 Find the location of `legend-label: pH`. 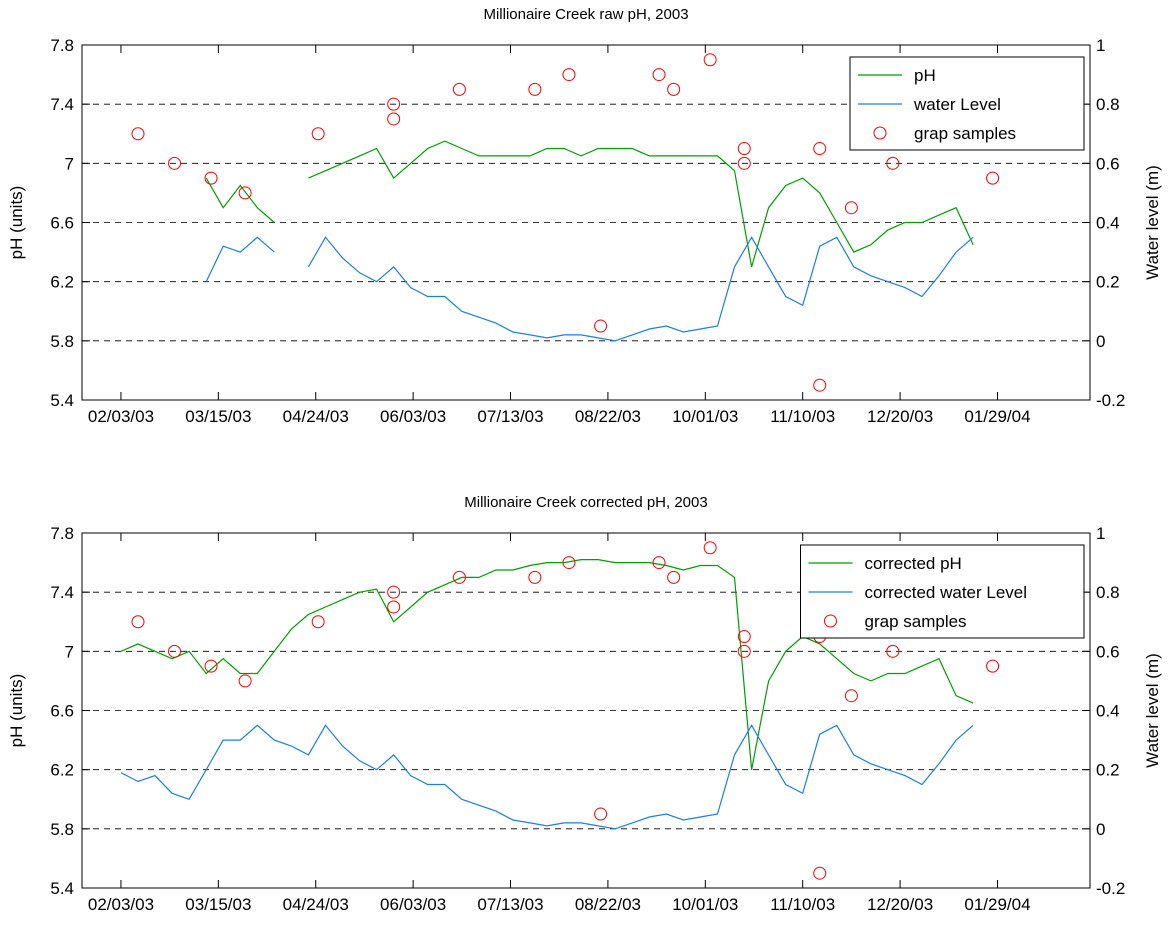

legend-label: pH is located at coordinates (925, 75).